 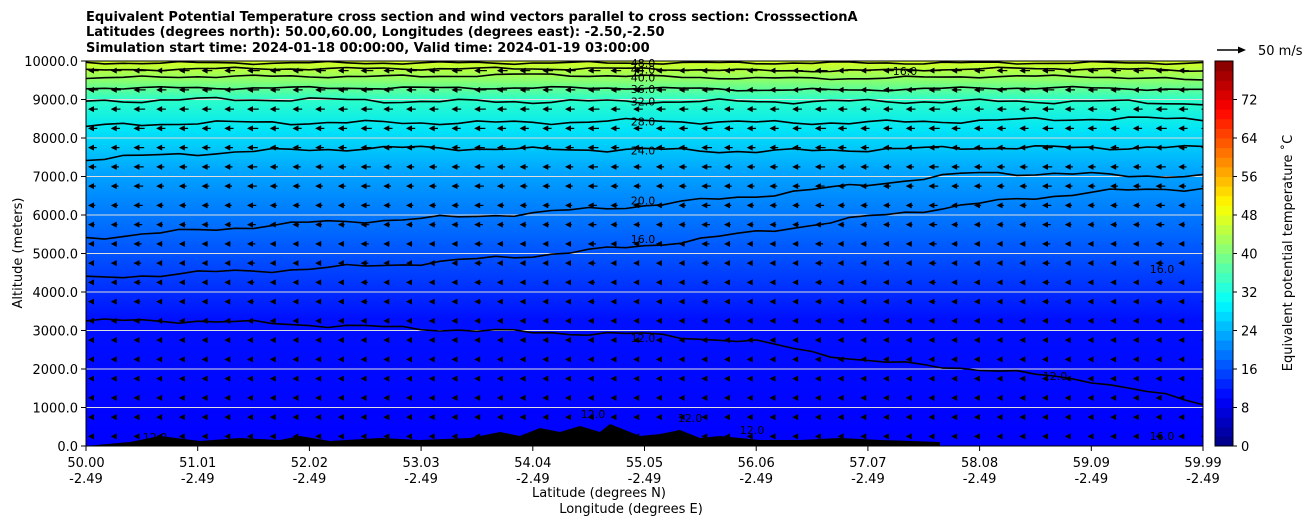 I want to click on x-tick-lat: 52.02, so click(x=309, y=463).